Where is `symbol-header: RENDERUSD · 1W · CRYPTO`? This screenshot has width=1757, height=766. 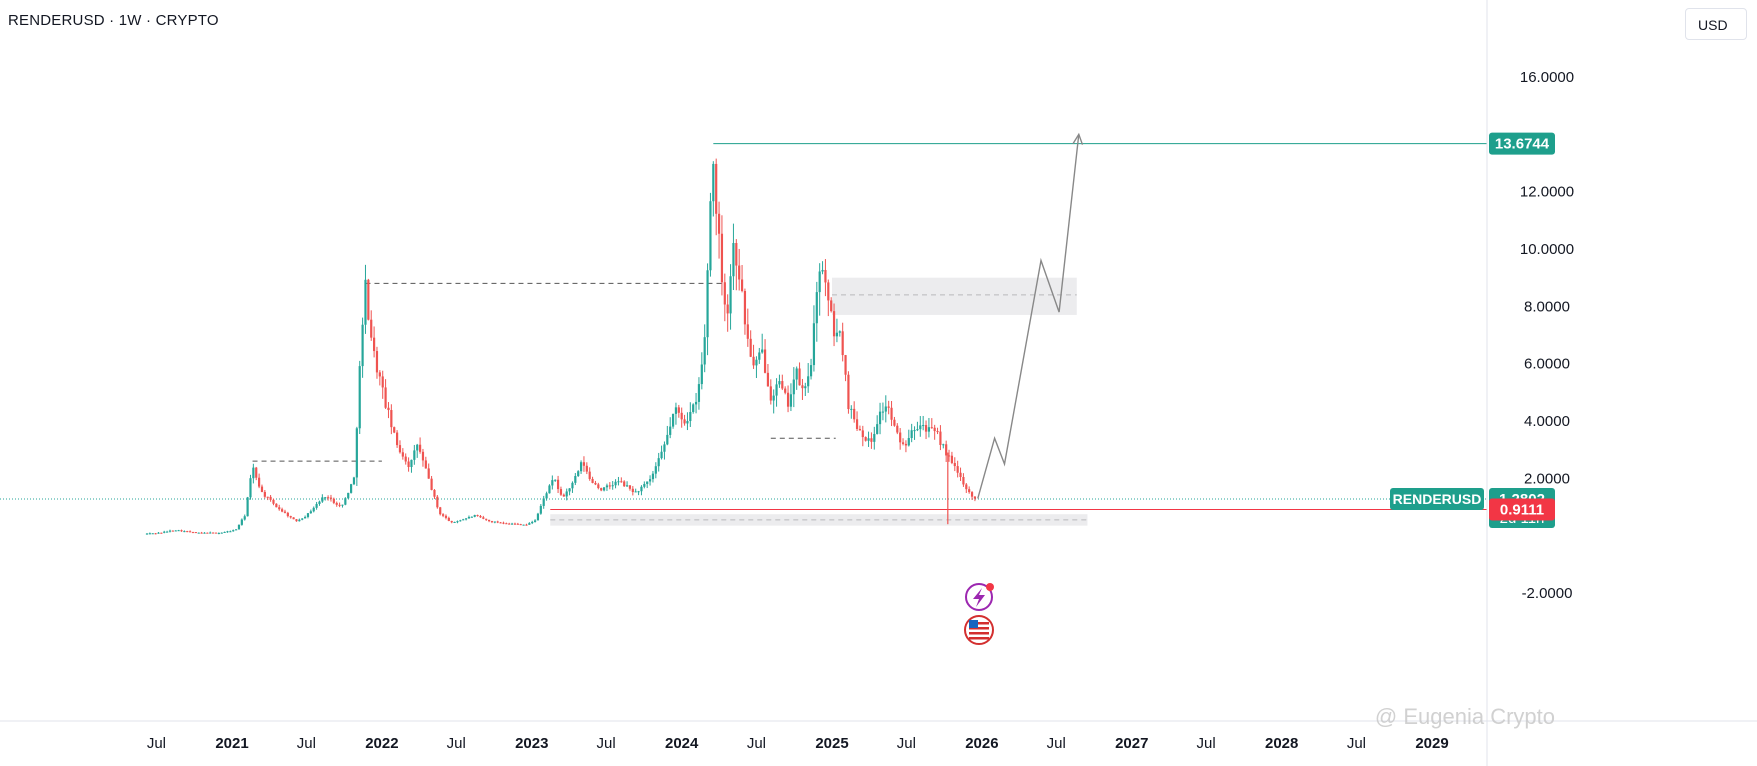 symbol-header: RENDERUSD · 1W · CRYPTO is located at coordinates (113, 20).